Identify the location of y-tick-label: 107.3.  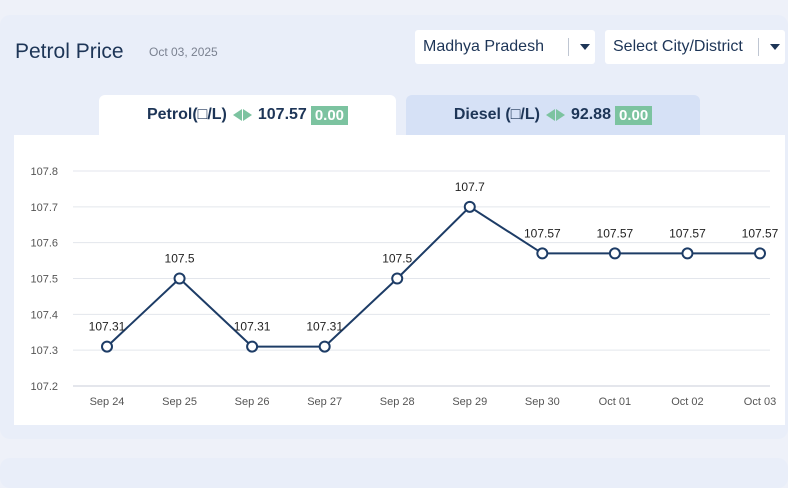
(44, 351).